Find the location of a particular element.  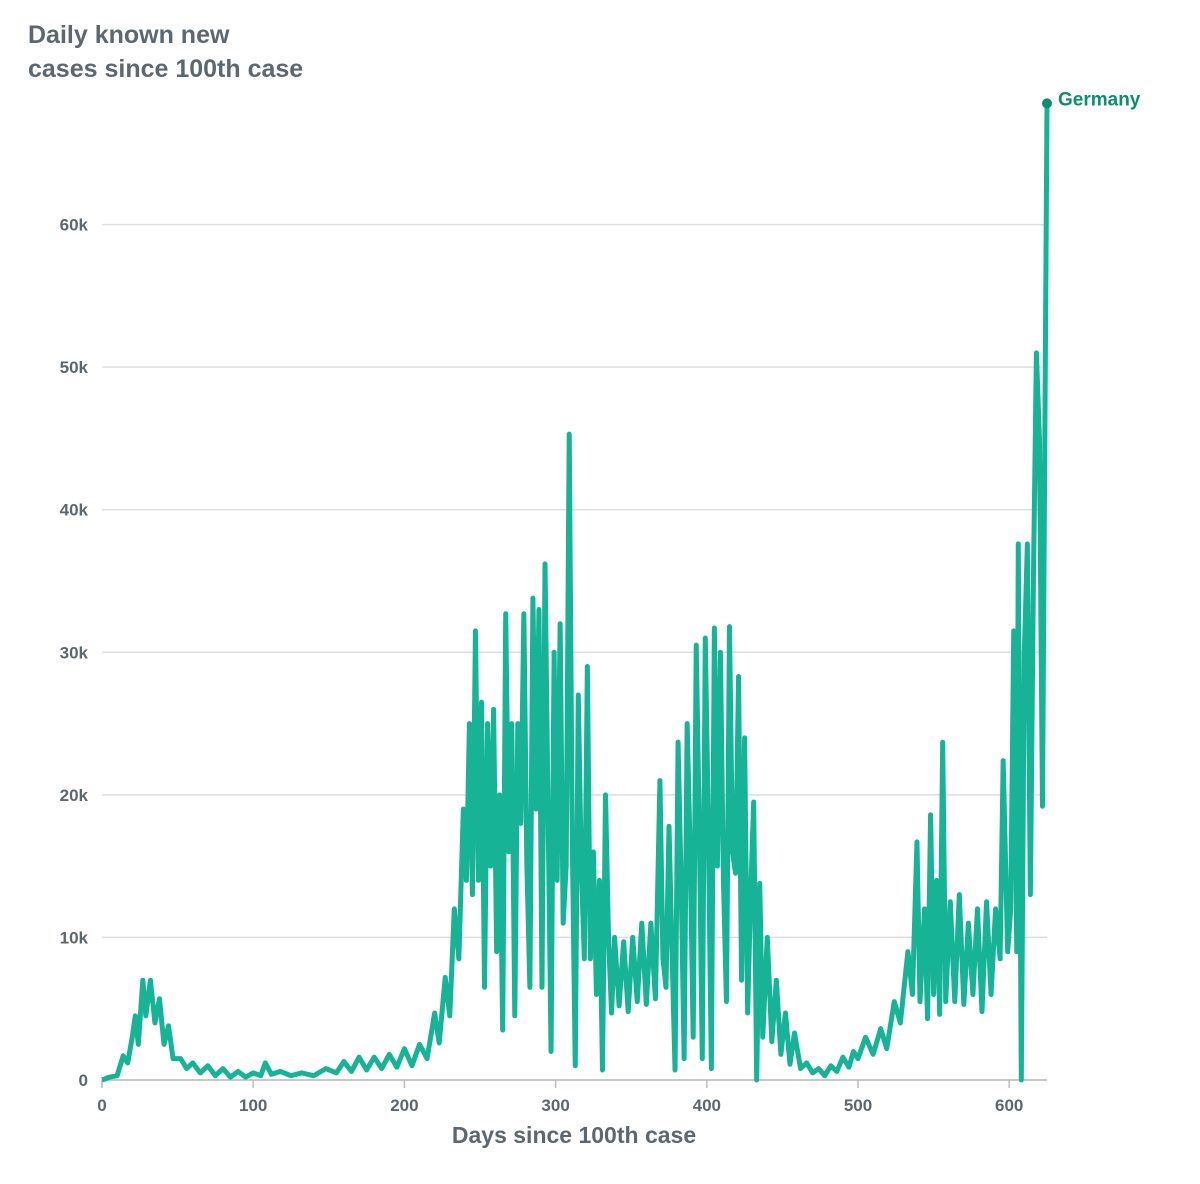

chart-title: Daily known new cases since 100th case is located at coordinates (166, 52).